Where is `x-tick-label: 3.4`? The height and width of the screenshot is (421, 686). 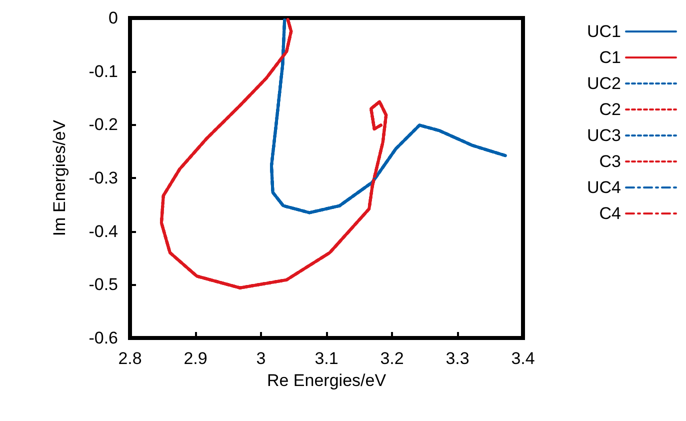 x-tick-label: 3.4 is located at coordinates (523, 358).